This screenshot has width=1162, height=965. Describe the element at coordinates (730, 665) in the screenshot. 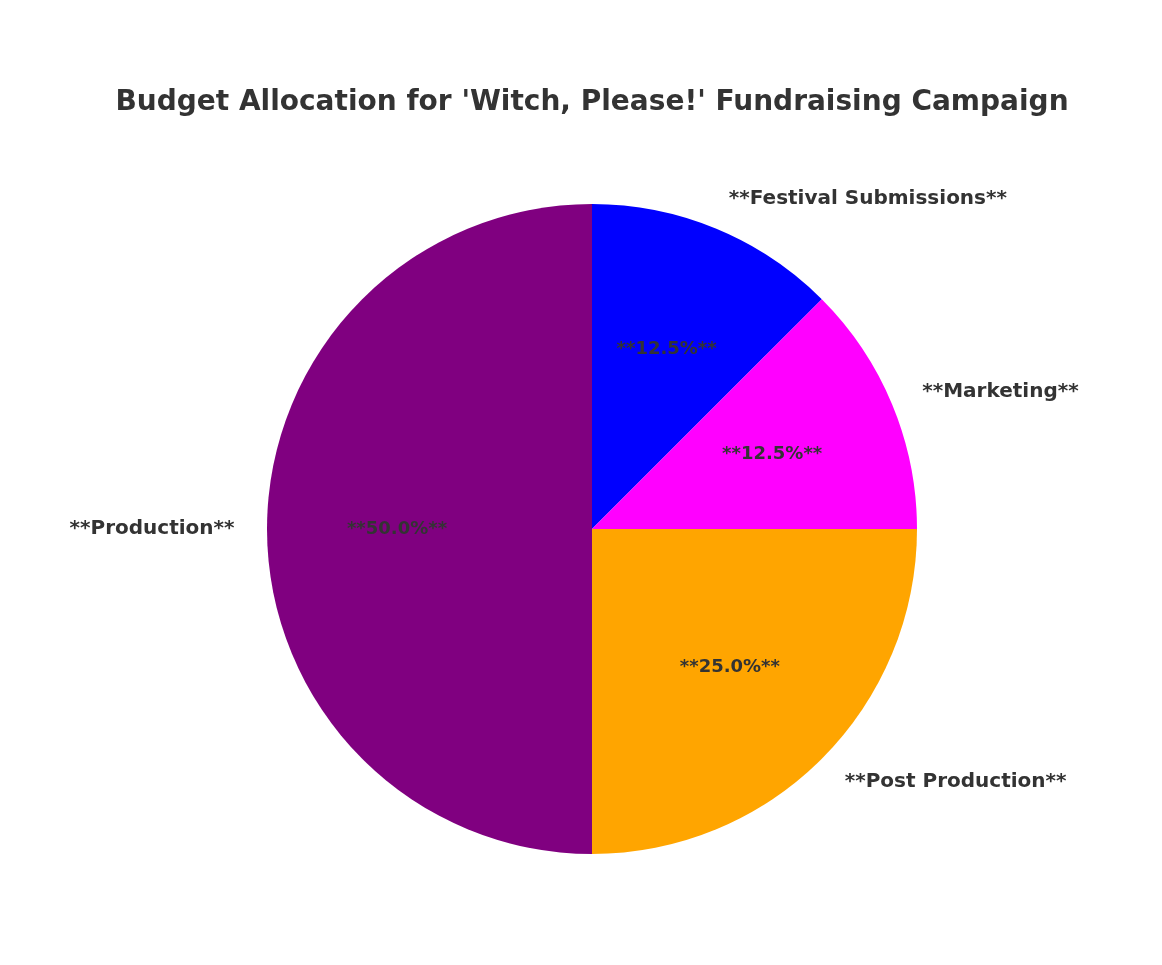

I see `data-label: **25.0%**` at that location.